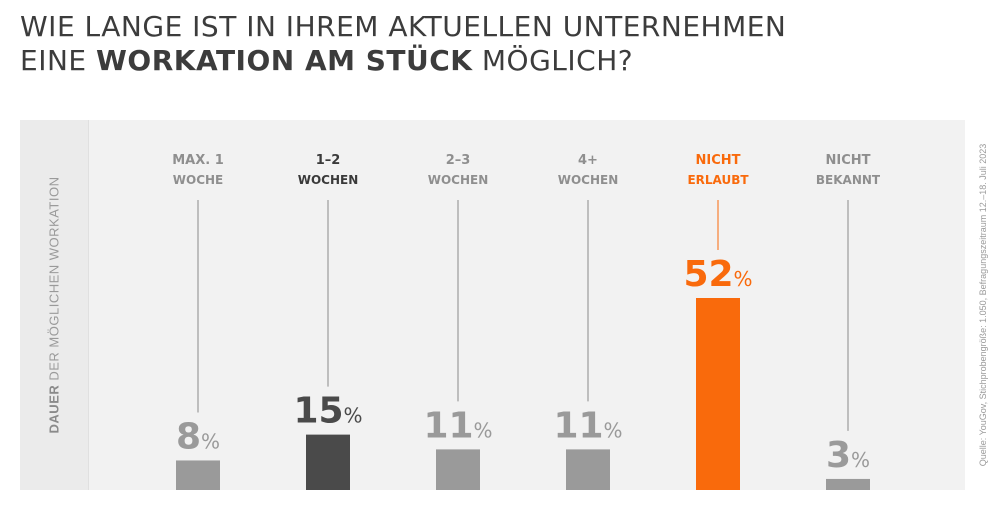 This screenshot has width=1000, height=510. I want to click on value-number: 8, so click(188, 436).